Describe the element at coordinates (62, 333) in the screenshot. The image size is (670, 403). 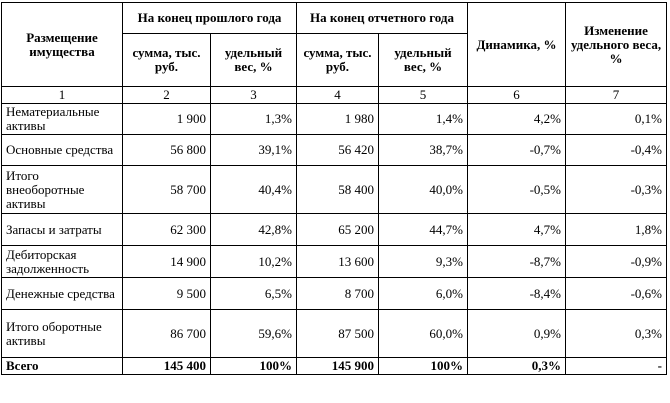
I see `row-name: Итого оборотные активы` at that location.